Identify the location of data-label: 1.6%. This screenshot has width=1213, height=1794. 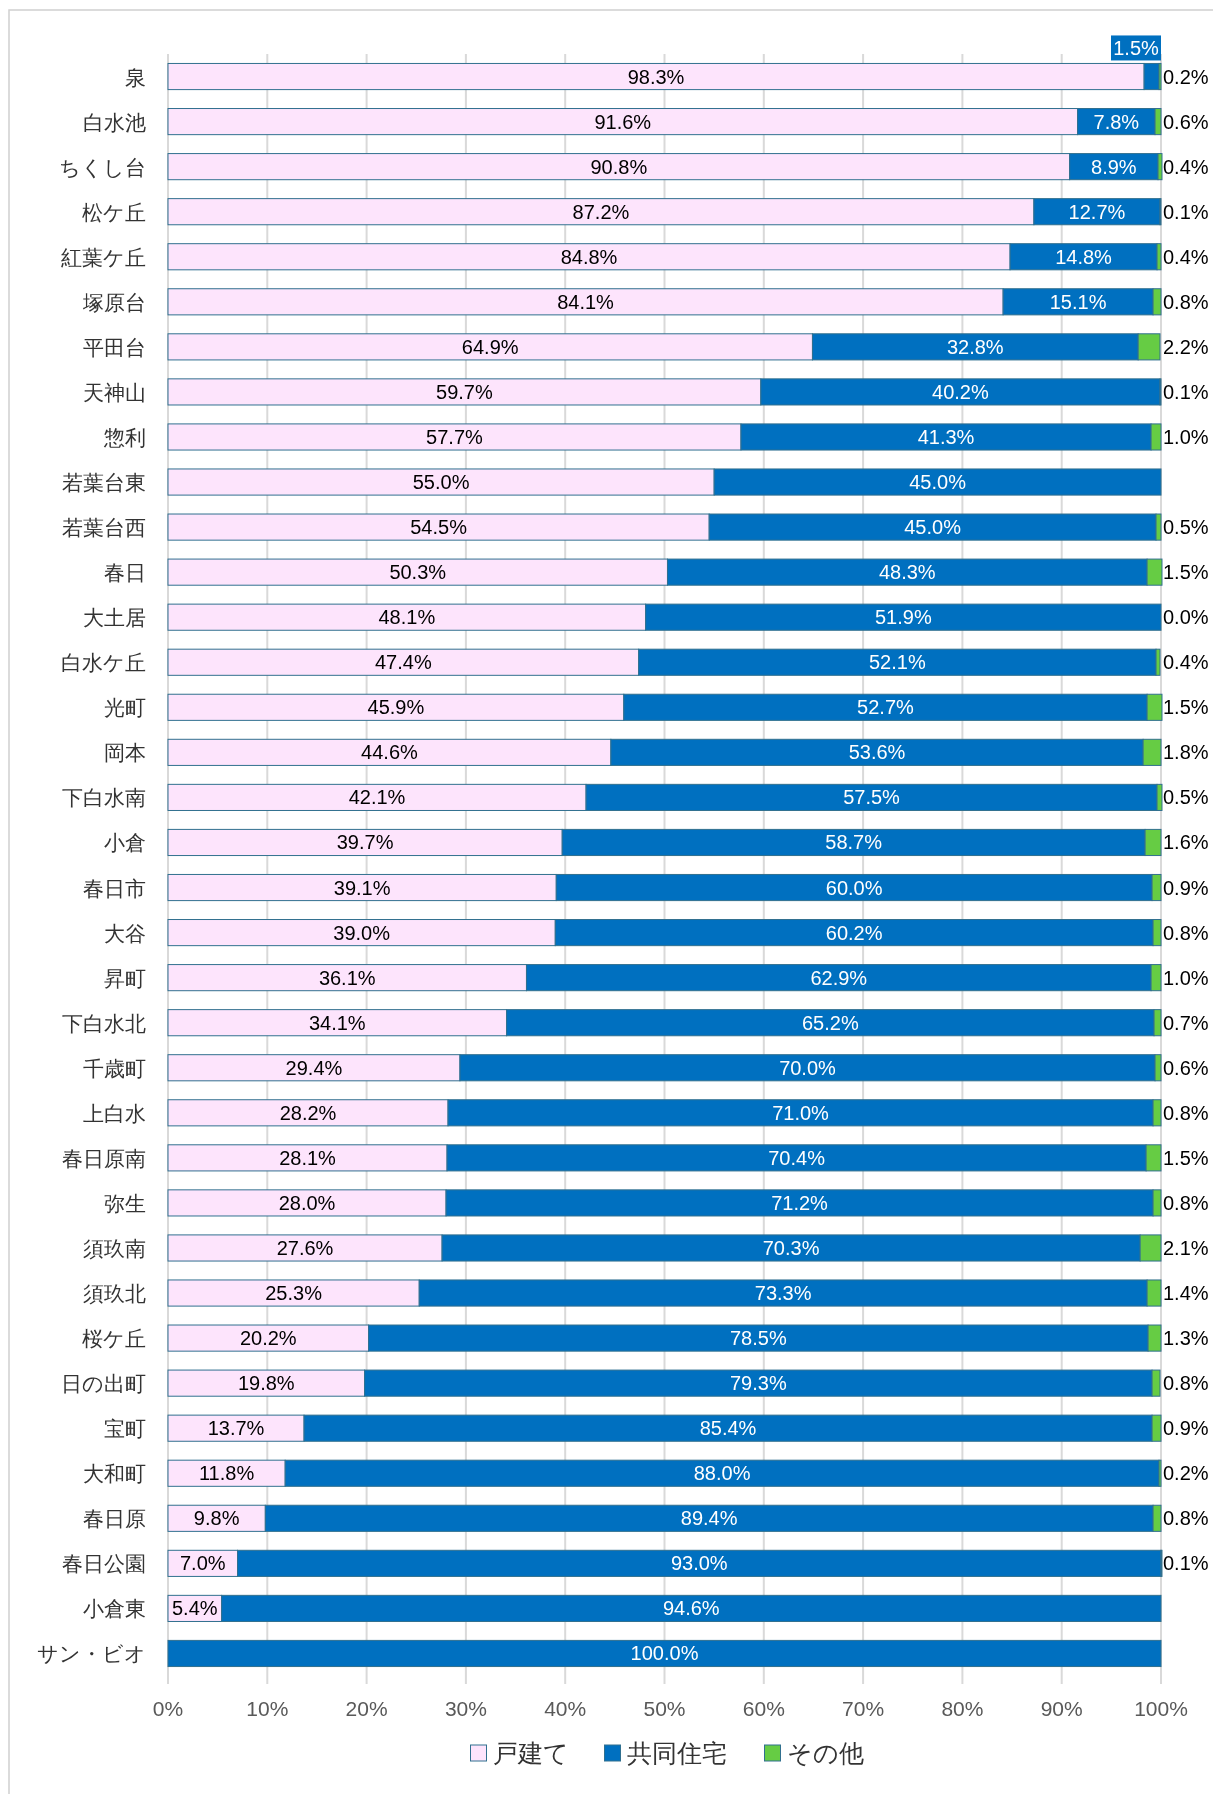
(1186, 842).